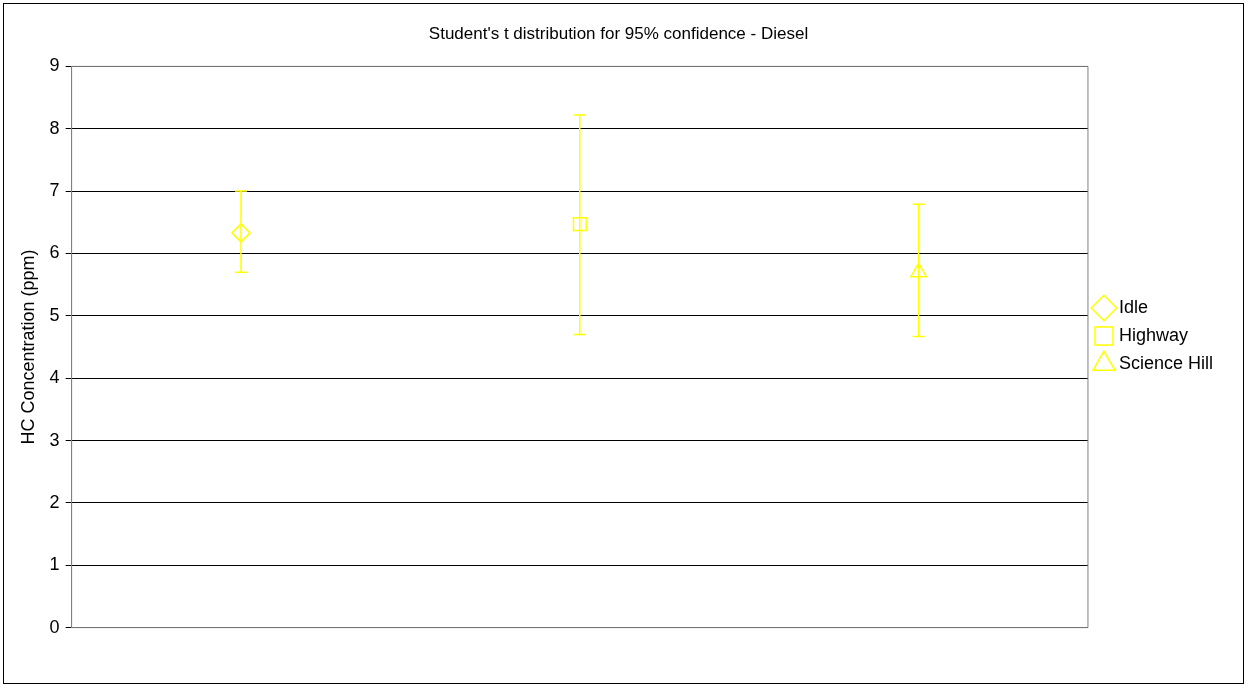 The height and width of the screenshot is (689, 1249). Describe the element at coordinates (54, 252) in the screenshot. I see `y-tick-label: 6` at that location.